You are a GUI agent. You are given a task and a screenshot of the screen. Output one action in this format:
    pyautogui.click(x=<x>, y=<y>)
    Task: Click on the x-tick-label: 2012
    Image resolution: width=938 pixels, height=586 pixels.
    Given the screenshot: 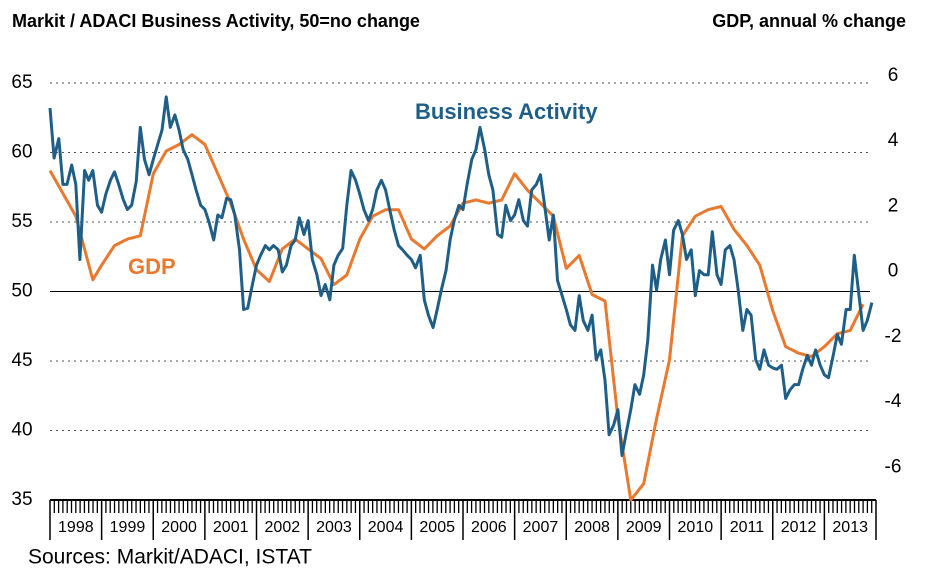 What is the action you would take?
    pyautogui.click(x=799, y=527)
    